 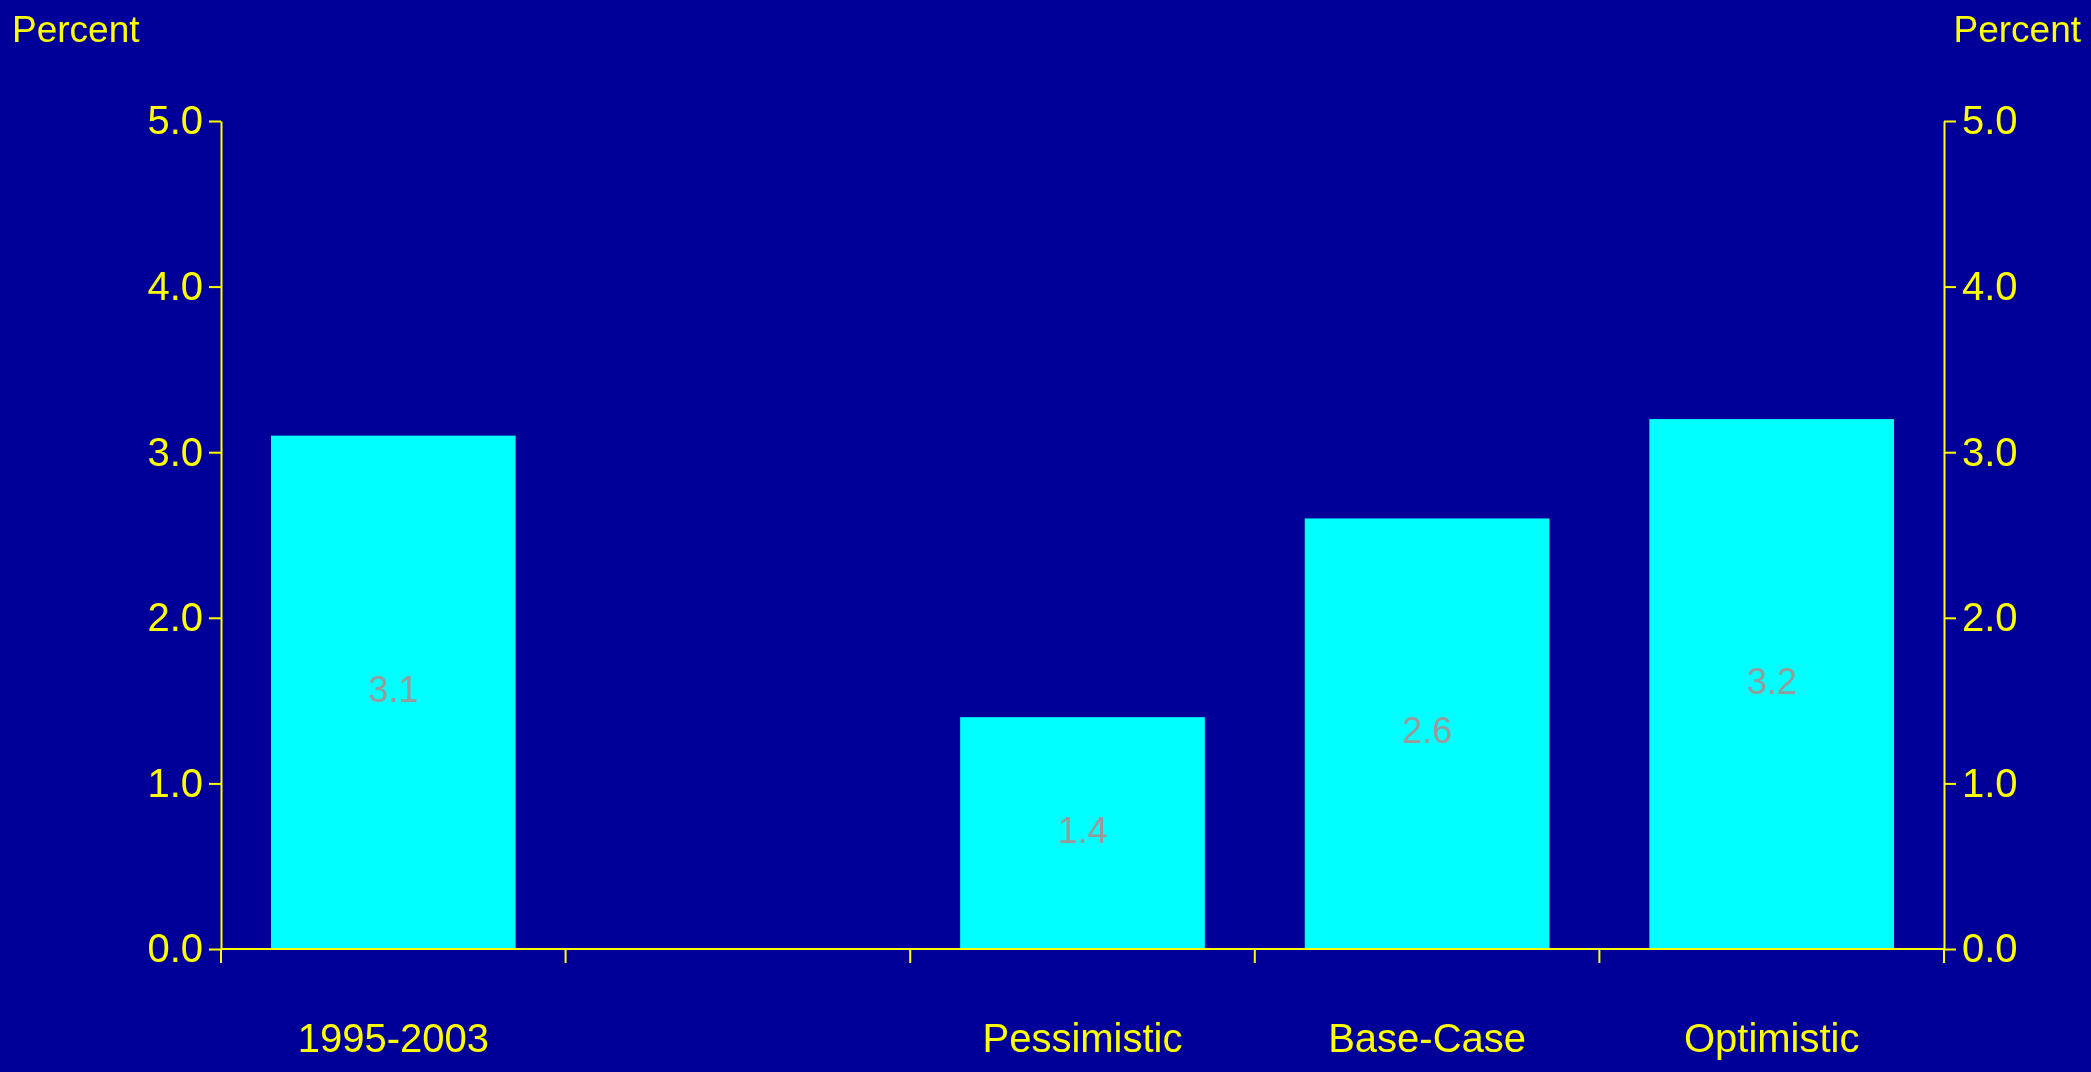 What do you see at coordinates (175, 617) in the screenshot?
I see `y-tick-label: 2.0` at bounding box center [175, 617].